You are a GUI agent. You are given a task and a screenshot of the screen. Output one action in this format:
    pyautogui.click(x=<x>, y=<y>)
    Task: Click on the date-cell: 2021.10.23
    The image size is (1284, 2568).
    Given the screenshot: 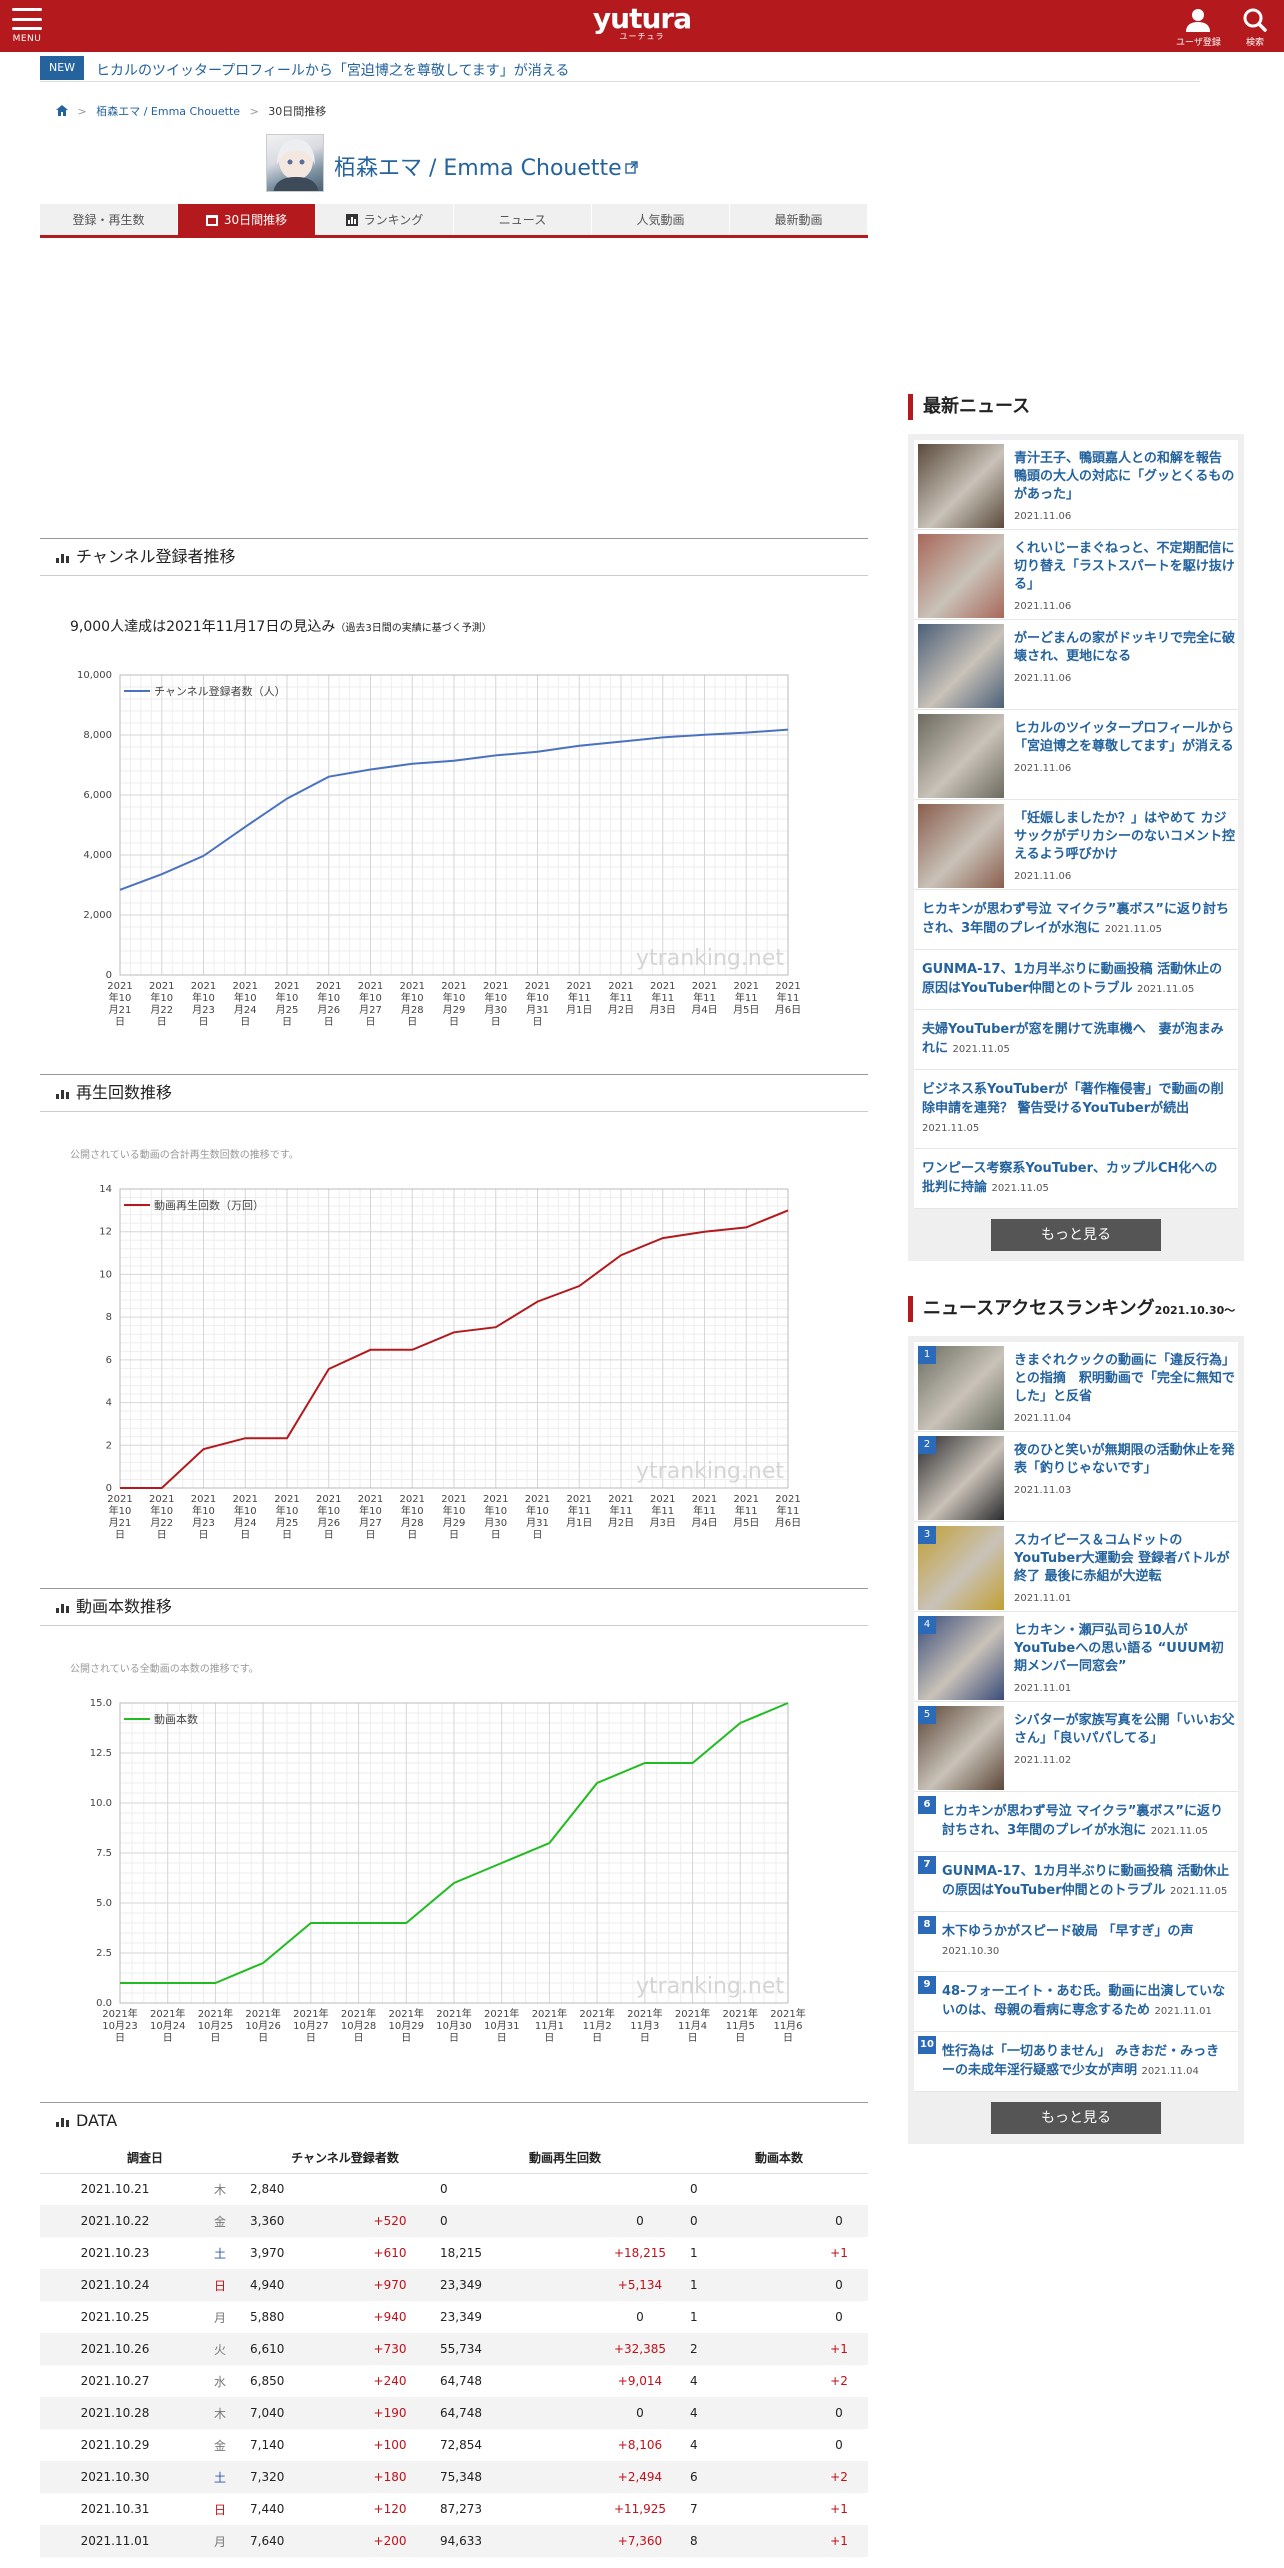 What is the action you would take?
    pyautogui.click(x=115, y=2253)
    